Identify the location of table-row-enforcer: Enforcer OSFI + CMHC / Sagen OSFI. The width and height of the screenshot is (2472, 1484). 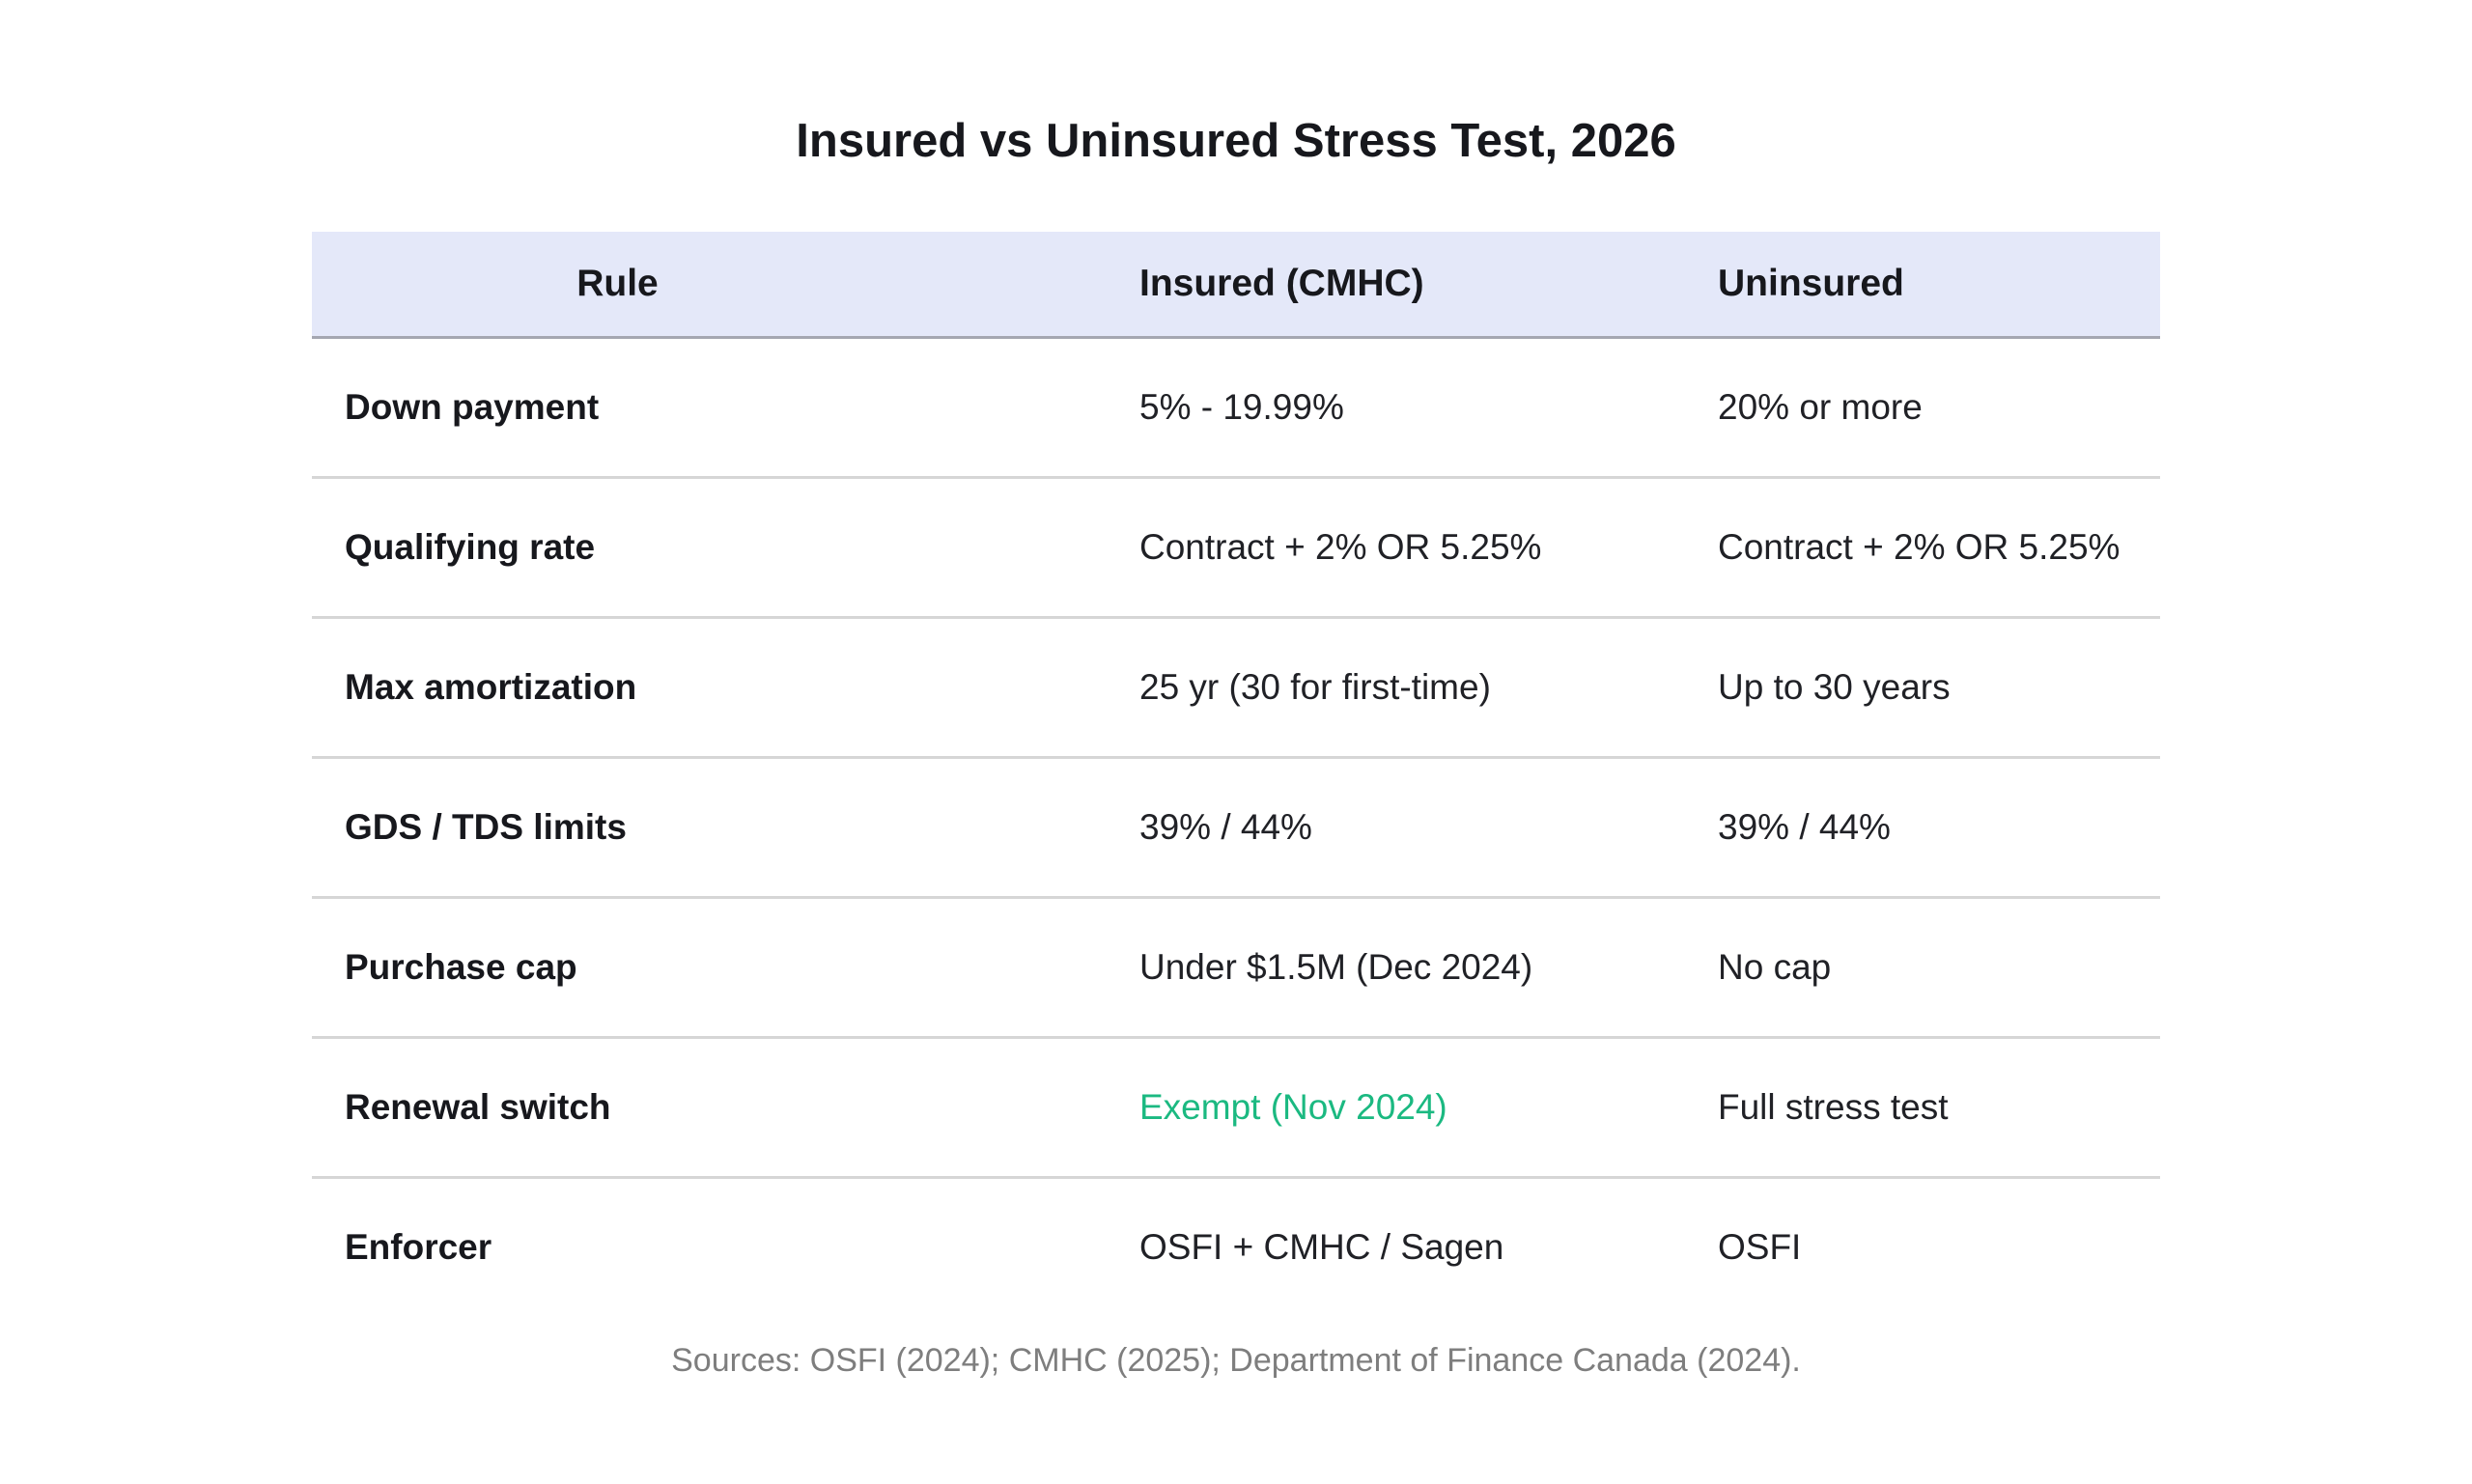
(1236, 1248).